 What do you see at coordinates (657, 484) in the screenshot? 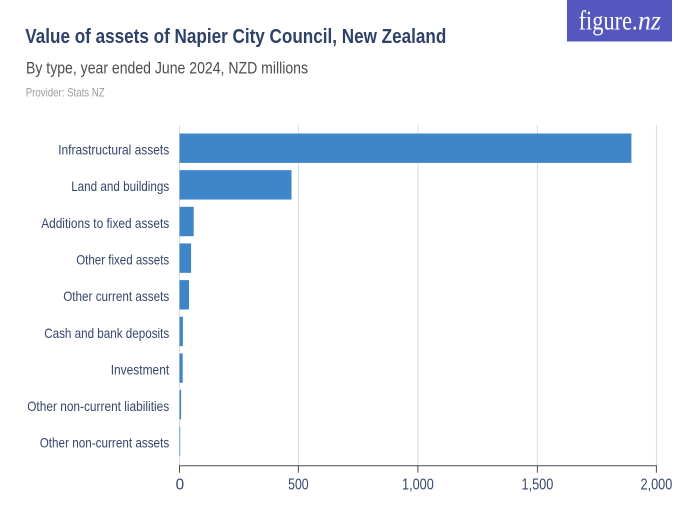
I see `svg-text: 2,000` at bounding box center [657, 484].